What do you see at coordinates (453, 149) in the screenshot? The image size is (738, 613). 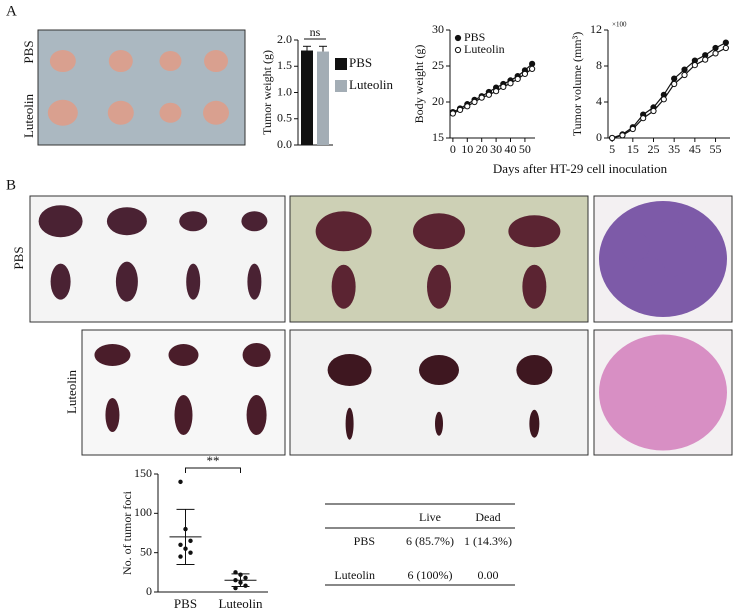 I see `x-tick-label: 0` at bounding box center [453, 149].